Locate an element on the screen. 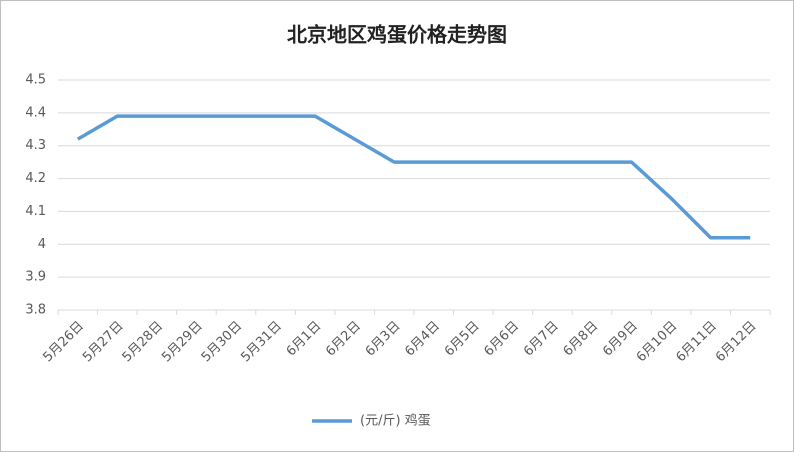 The image size is (794, 452). y-tick-label: 4.4 is located at coordinates (35, 112).